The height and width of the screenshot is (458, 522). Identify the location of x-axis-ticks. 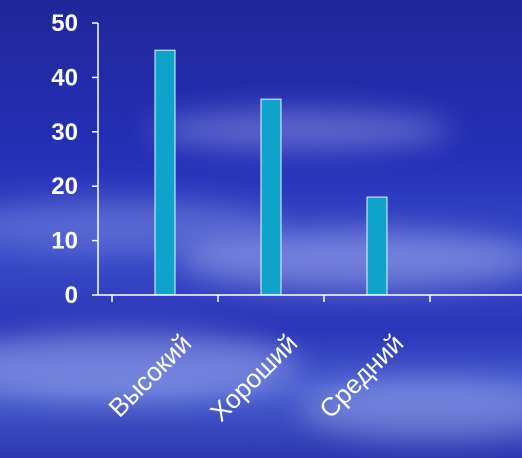
(271, 298).